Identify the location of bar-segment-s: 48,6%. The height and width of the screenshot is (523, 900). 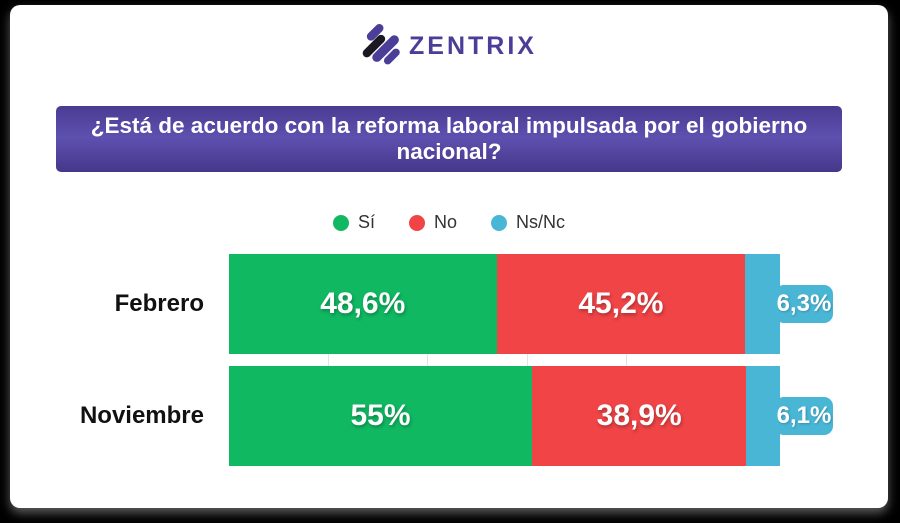
(363, 304).